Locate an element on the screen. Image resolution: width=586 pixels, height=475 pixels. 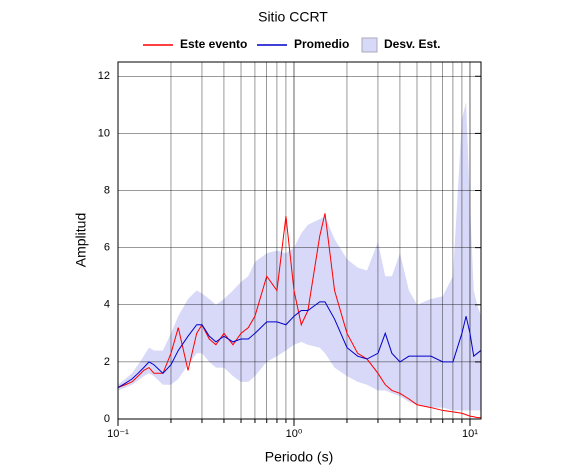
y-tick-label: 2 is located at coordinates (107, 362).